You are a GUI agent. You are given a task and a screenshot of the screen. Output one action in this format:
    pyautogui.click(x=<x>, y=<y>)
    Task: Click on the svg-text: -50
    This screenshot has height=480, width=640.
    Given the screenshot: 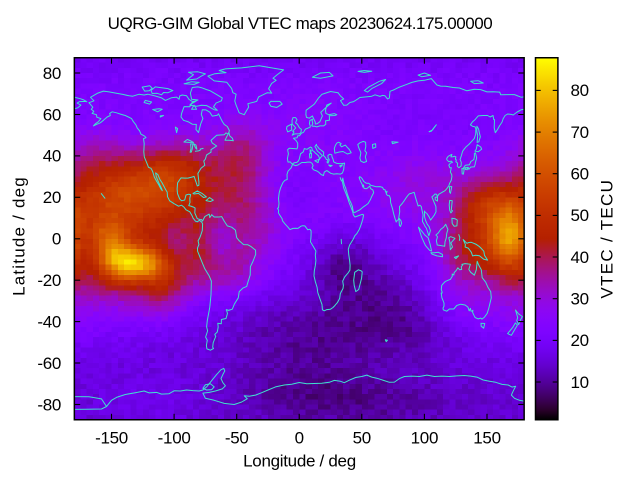 What is the action you would take?
    pyautogui.click(x=237, y=438)
    